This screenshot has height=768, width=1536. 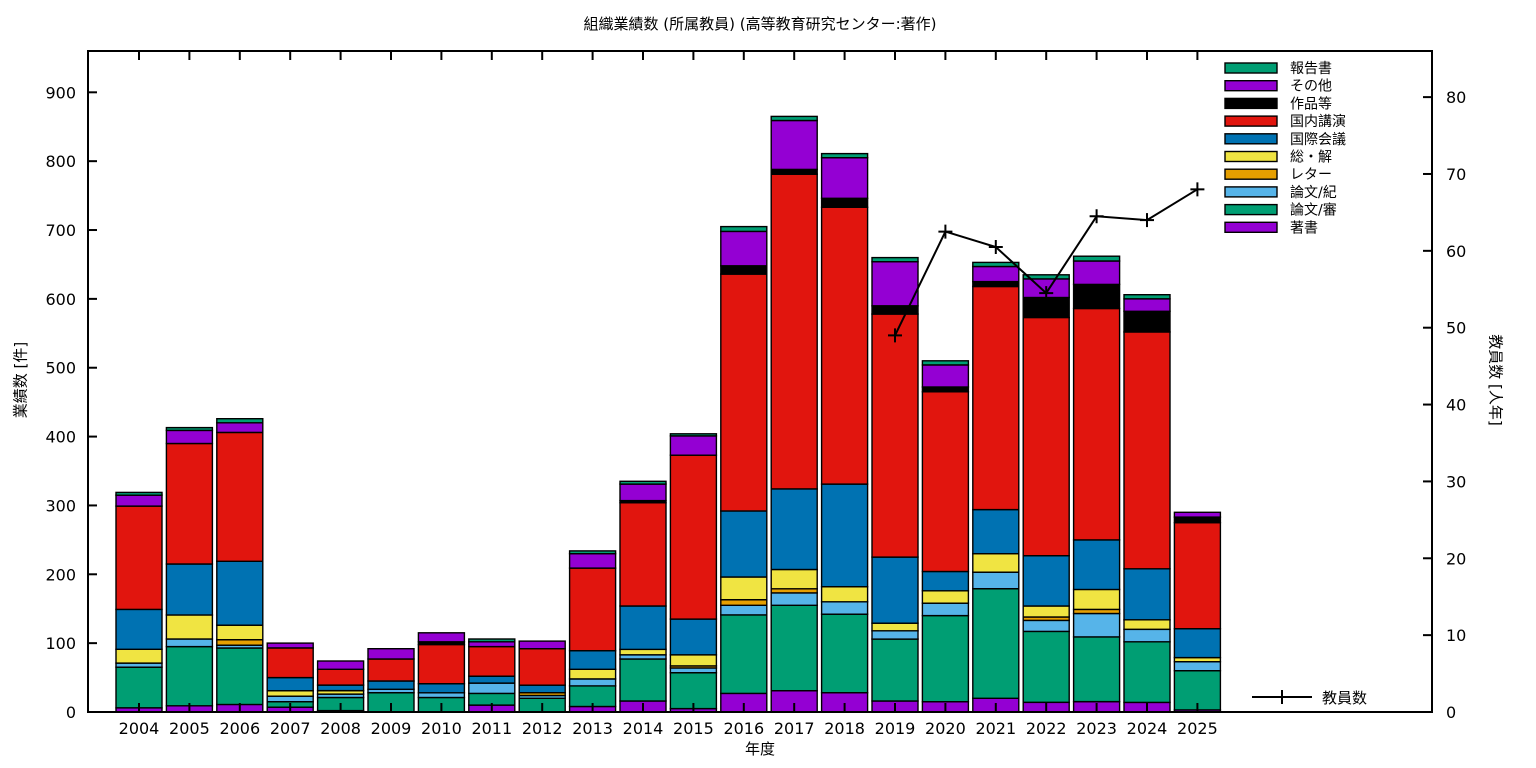 I want to click on bar-segment-2024-作品等, so click(x=1147, y=321).